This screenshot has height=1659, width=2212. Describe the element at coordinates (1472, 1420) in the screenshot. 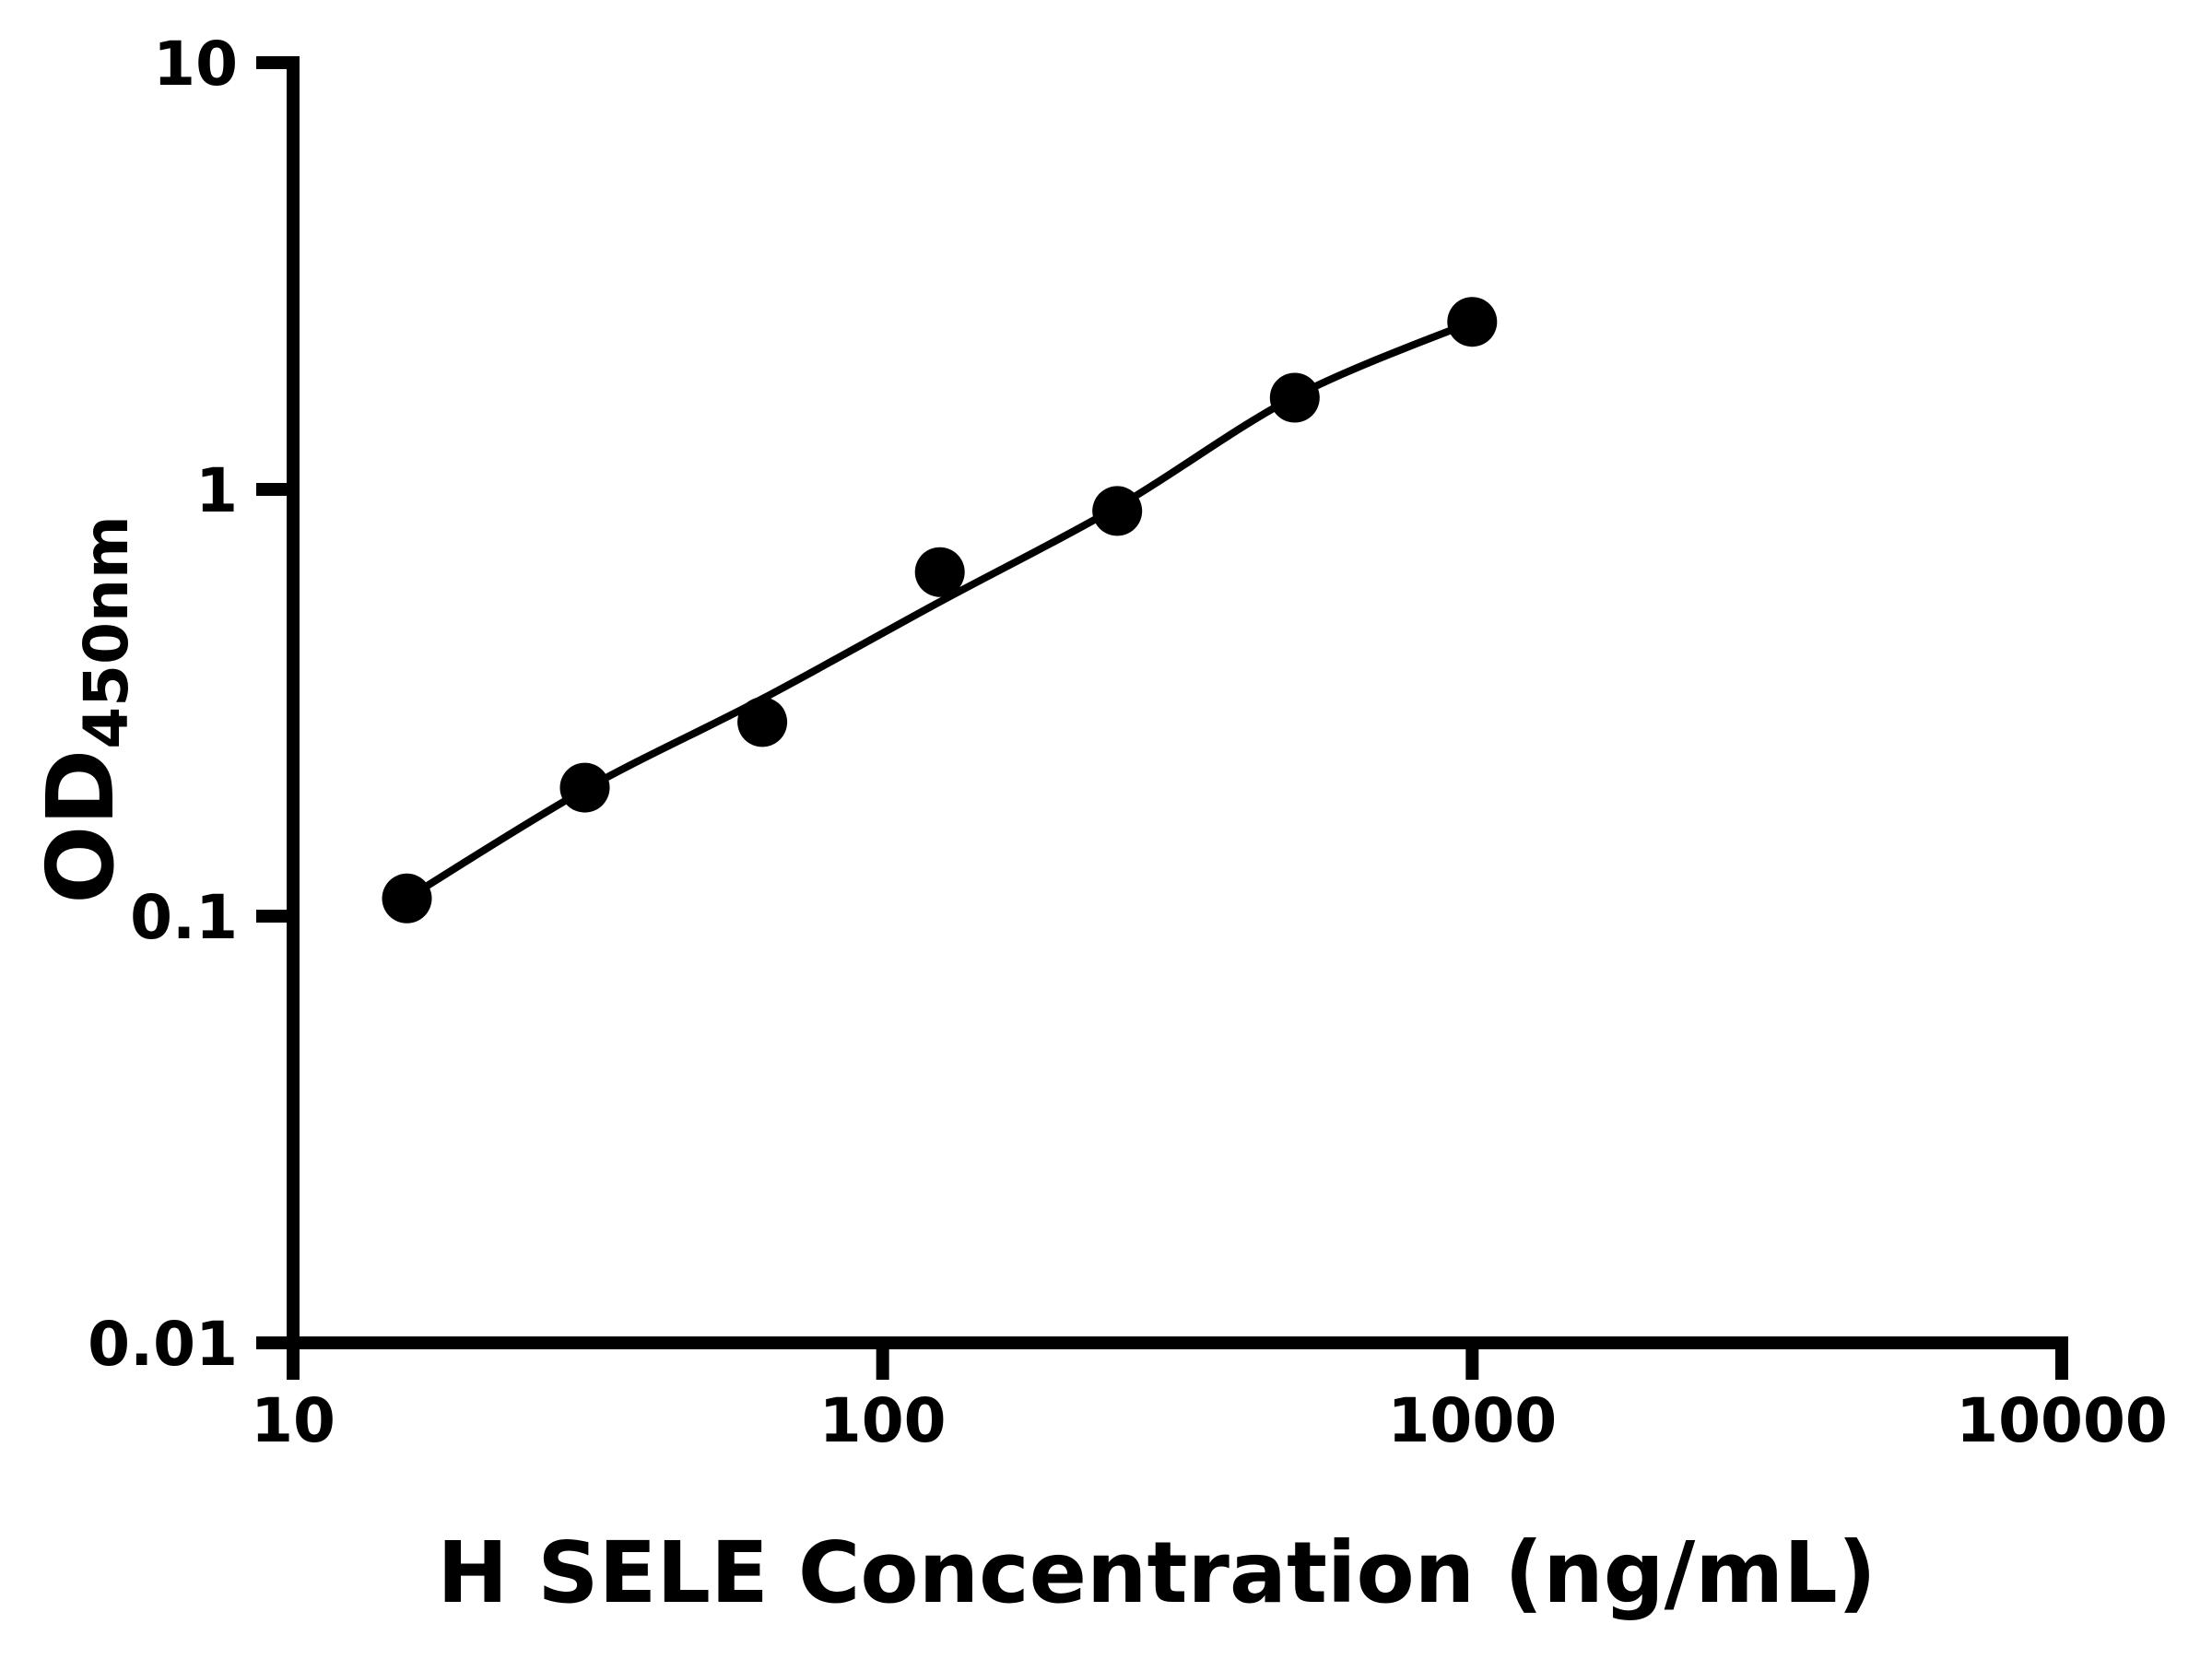

I see `x-tick-label: 1000` at that location.